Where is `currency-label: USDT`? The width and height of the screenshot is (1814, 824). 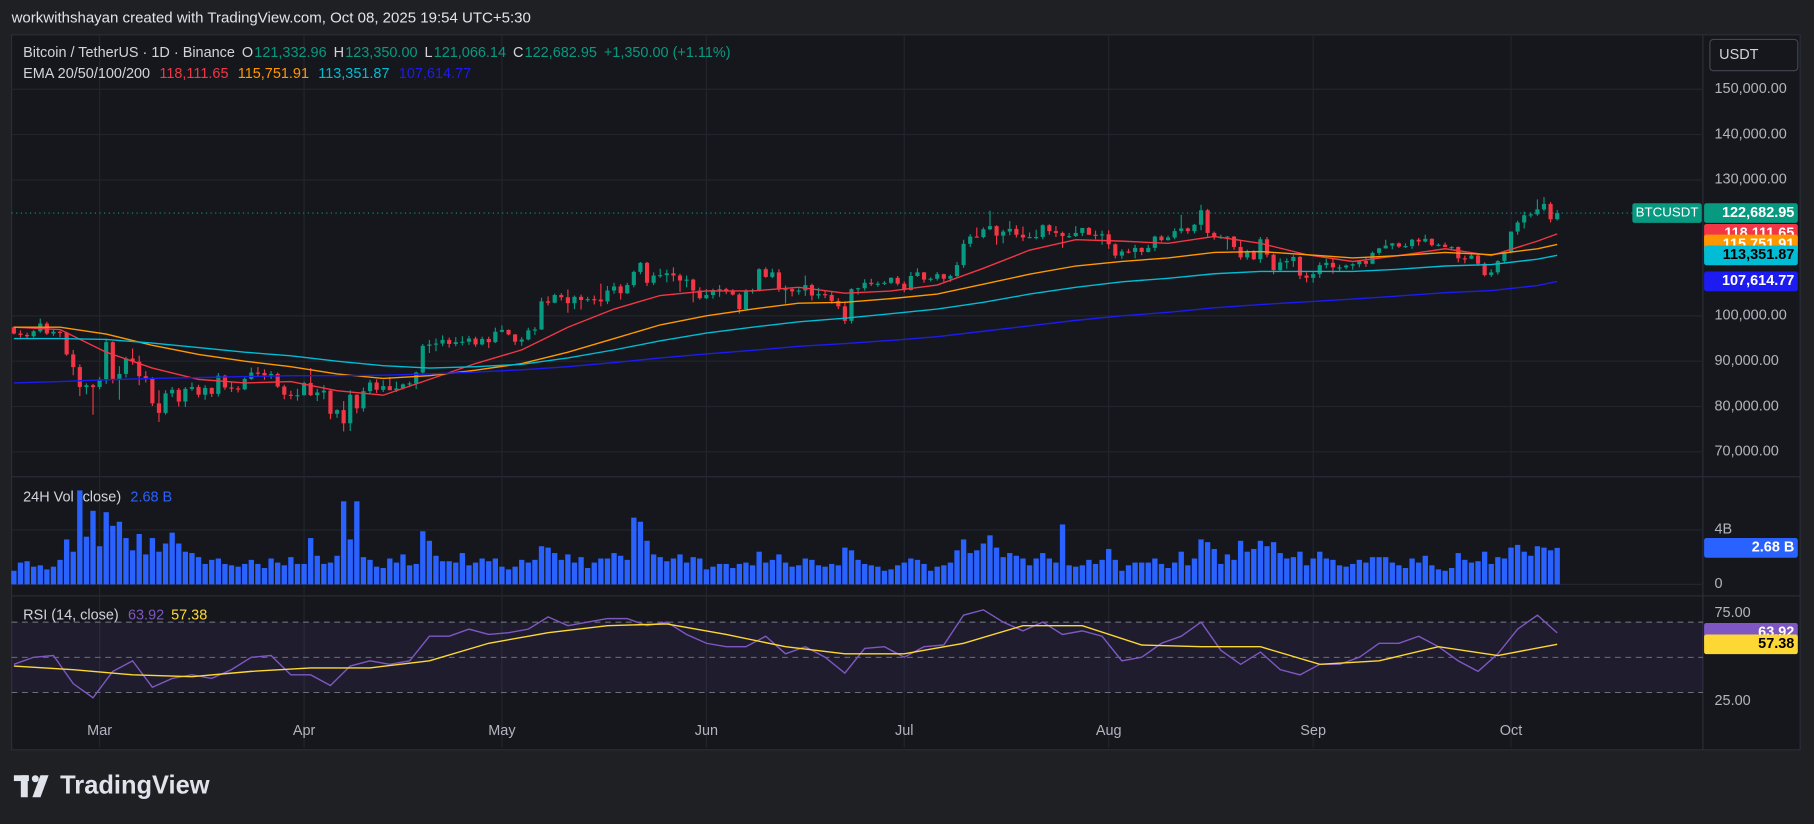
currency-label: USDT is located at coordinates (1739, 55).